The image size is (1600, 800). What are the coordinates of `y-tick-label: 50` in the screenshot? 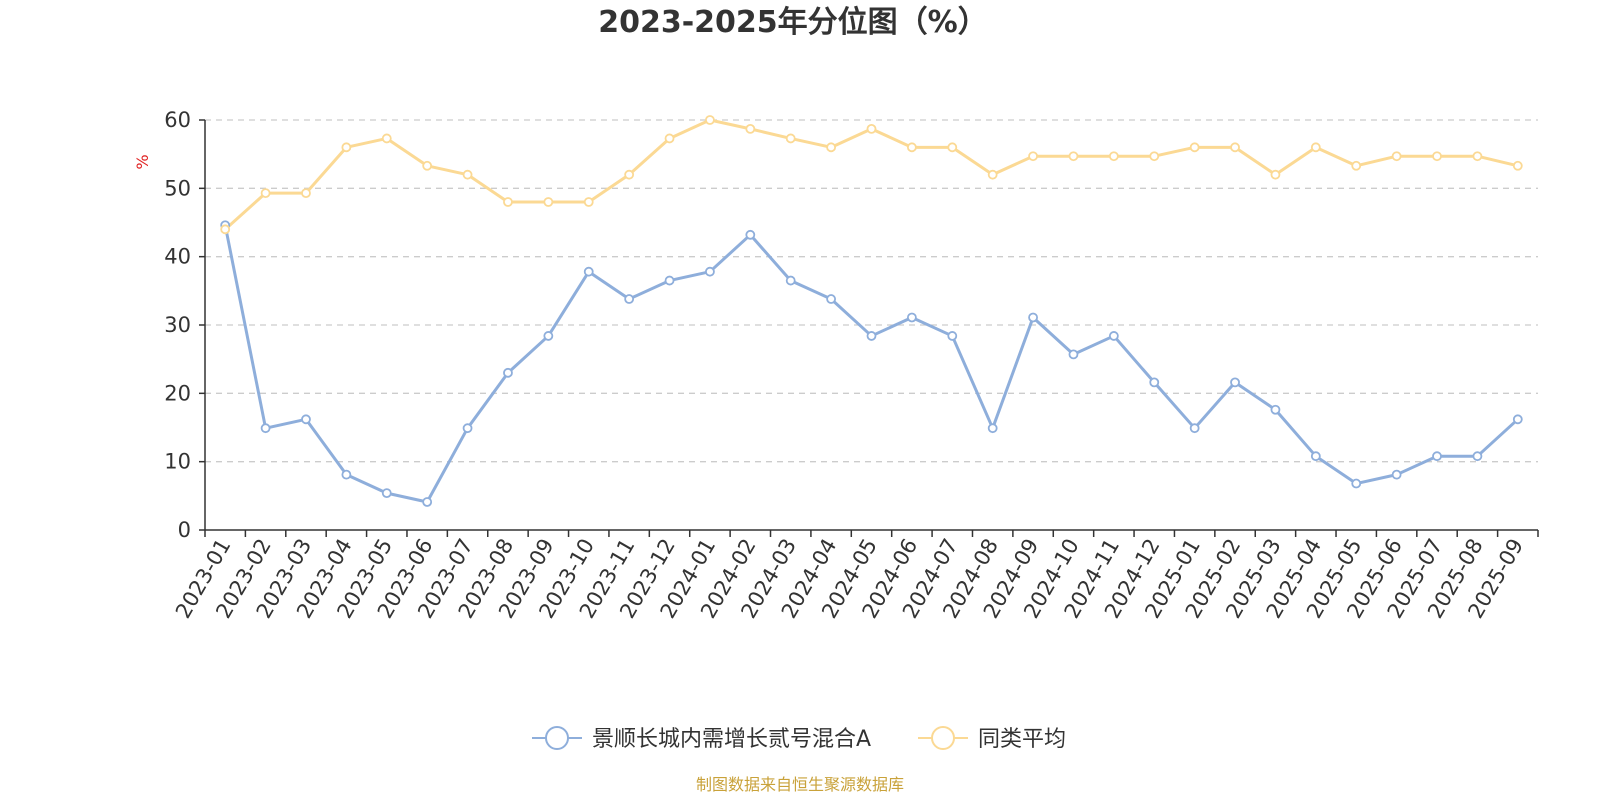 It's located at (177, 188).